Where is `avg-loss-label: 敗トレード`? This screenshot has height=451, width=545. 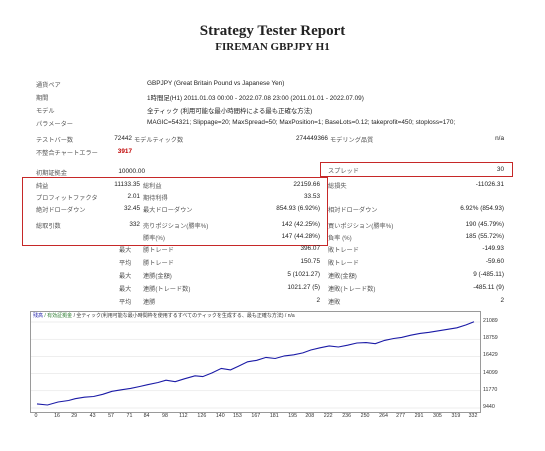
avg-loss-label: 敗トレード is located at coordinates (343, 263).